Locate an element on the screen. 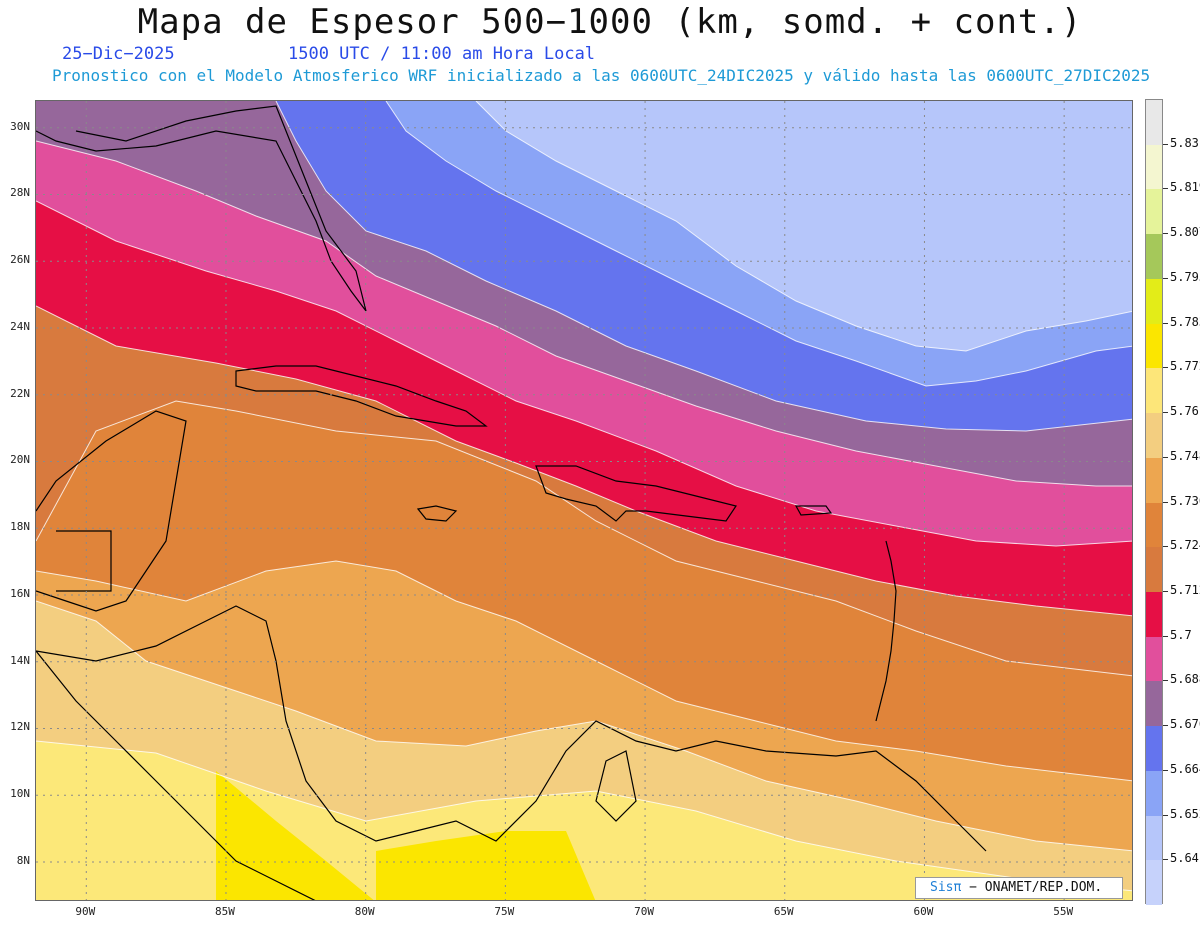 This screenshot has width=1200, height=927. hispaniola-coast is located at coordinates (636, 493).